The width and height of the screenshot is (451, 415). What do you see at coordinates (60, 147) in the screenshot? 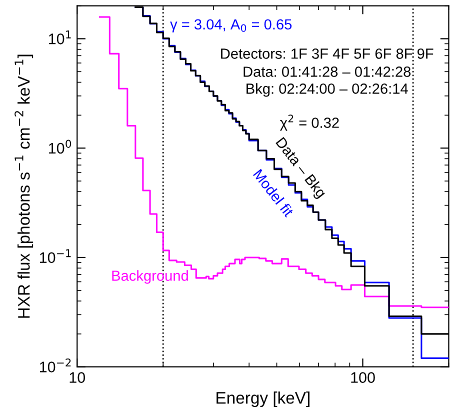
I see `y-tick-label: 10$^{0}$` at bounding box center [60, 147].